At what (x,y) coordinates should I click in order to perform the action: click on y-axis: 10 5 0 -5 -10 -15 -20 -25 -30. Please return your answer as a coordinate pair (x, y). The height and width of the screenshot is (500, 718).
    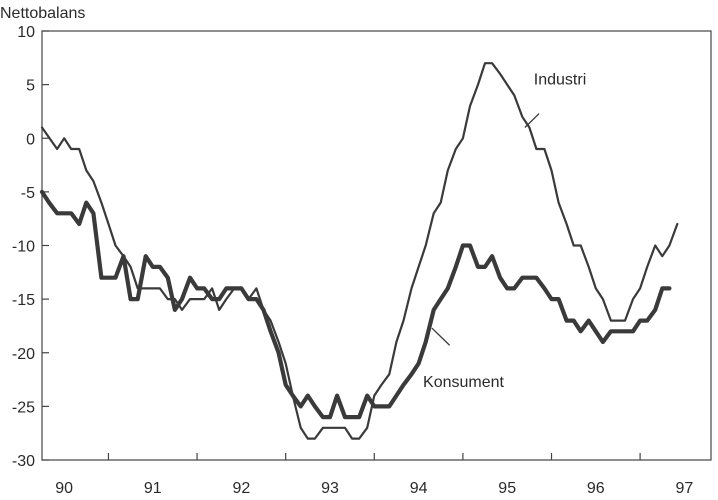
    Looking at the image, I should click on (30, 247).